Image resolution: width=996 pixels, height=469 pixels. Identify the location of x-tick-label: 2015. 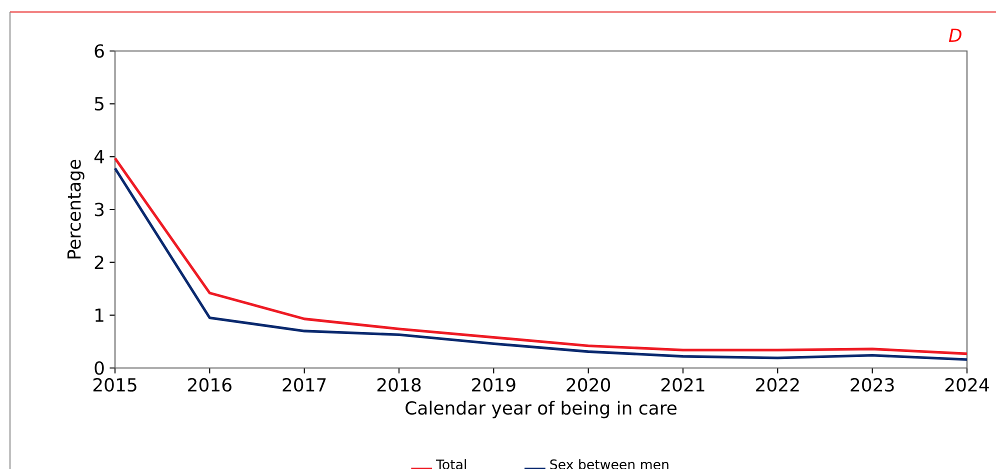
(114, 385).